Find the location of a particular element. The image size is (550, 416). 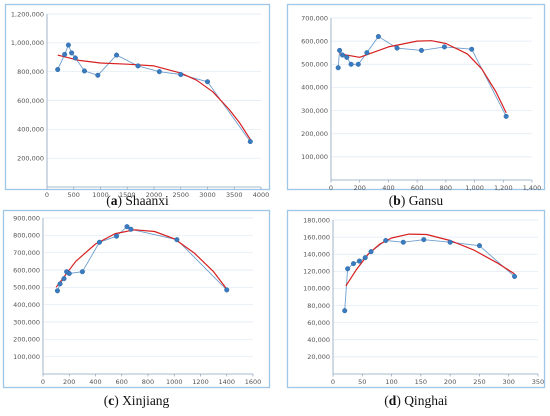

panel-label-d: d is located at coordinates (392, 400).